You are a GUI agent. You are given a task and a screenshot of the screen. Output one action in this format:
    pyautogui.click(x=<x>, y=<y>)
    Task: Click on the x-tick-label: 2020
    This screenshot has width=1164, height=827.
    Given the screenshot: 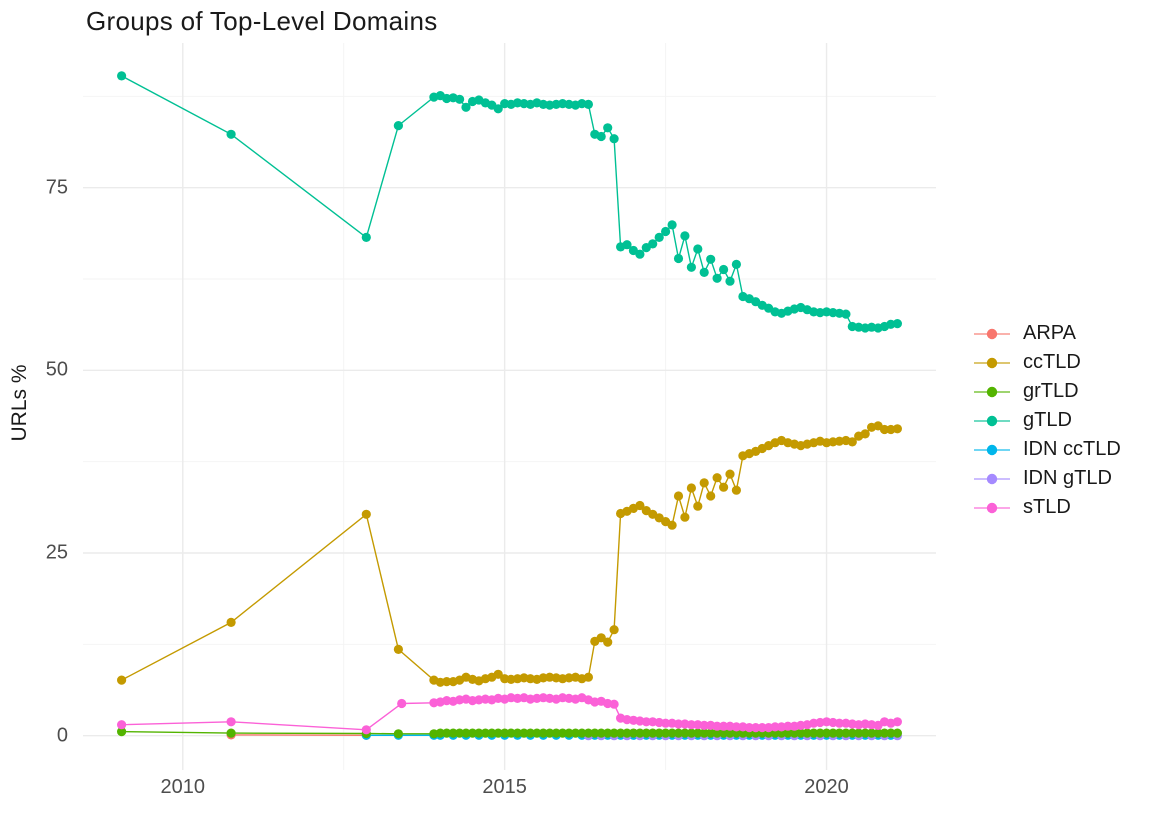 What is the action you would take?
    pyautogui.click(x=826, y=787)
    